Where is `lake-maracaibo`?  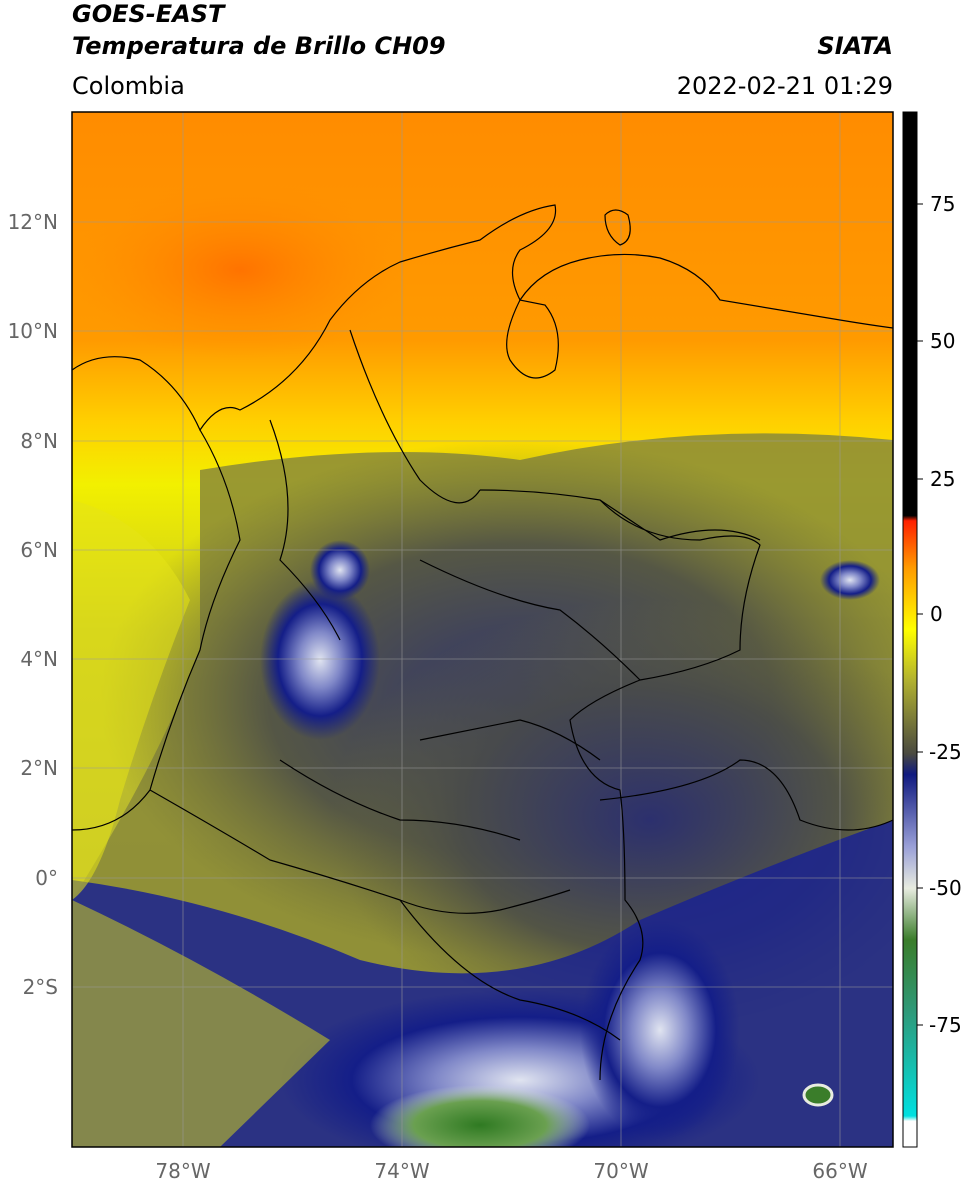
lake-maracaibo is located at coordinates (532, 339).